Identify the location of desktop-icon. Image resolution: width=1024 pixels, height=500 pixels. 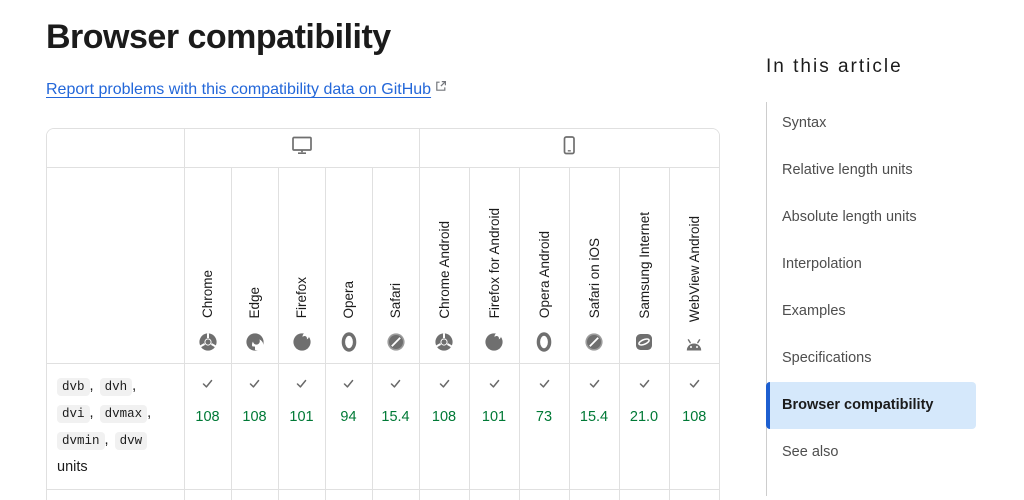
(302, 145).